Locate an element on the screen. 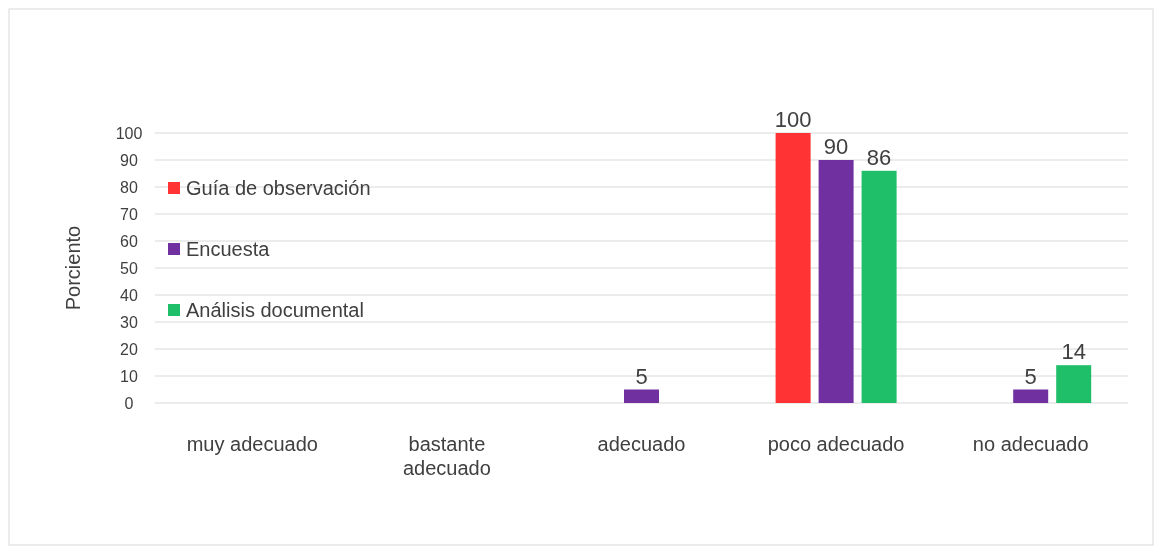  data-label: 90 is located at coordinates (836, 146).